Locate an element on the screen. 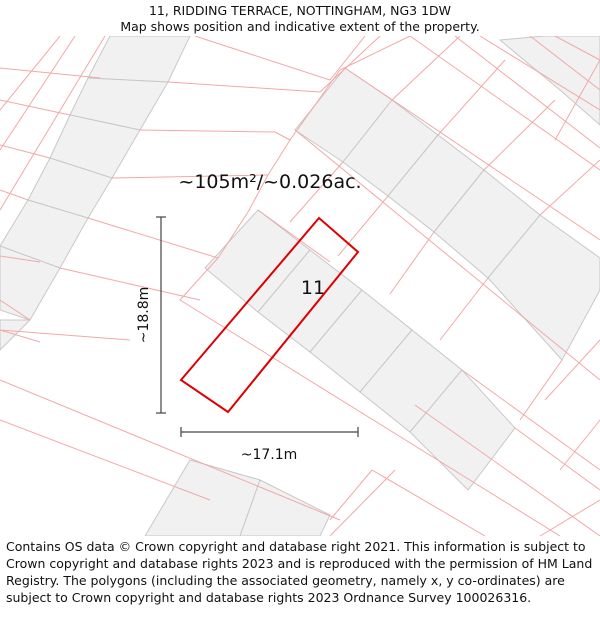 The height and width of the screenshot is (625, 600). property-boundary is located at coordinates (269, 315).